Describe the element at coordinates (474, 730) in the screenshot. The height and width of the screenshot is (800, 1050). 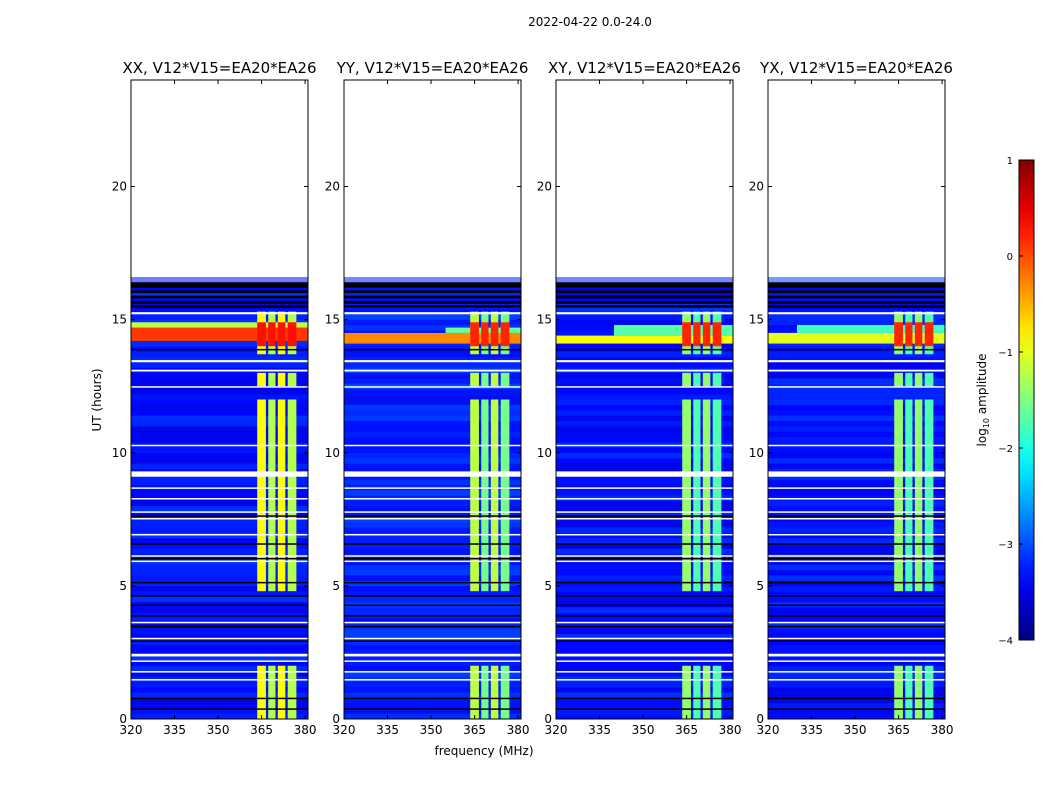
I see `x-tick-label: 365` at that location.